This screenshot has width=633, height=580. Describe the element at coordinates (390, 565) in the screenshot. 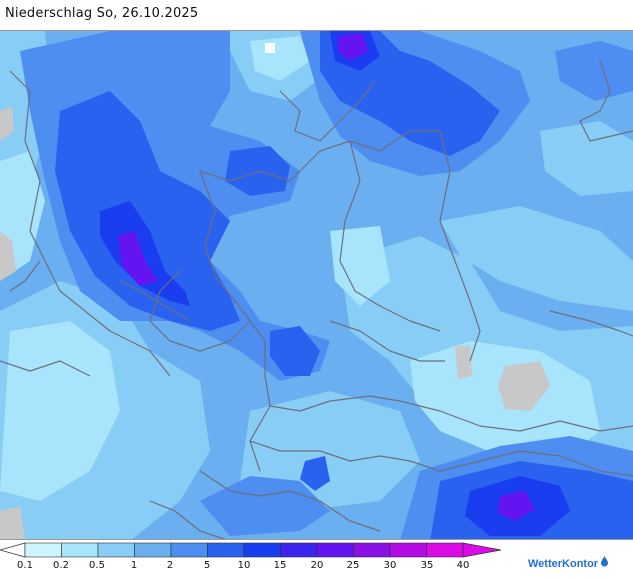

I see `legend-label: 30` at that location.